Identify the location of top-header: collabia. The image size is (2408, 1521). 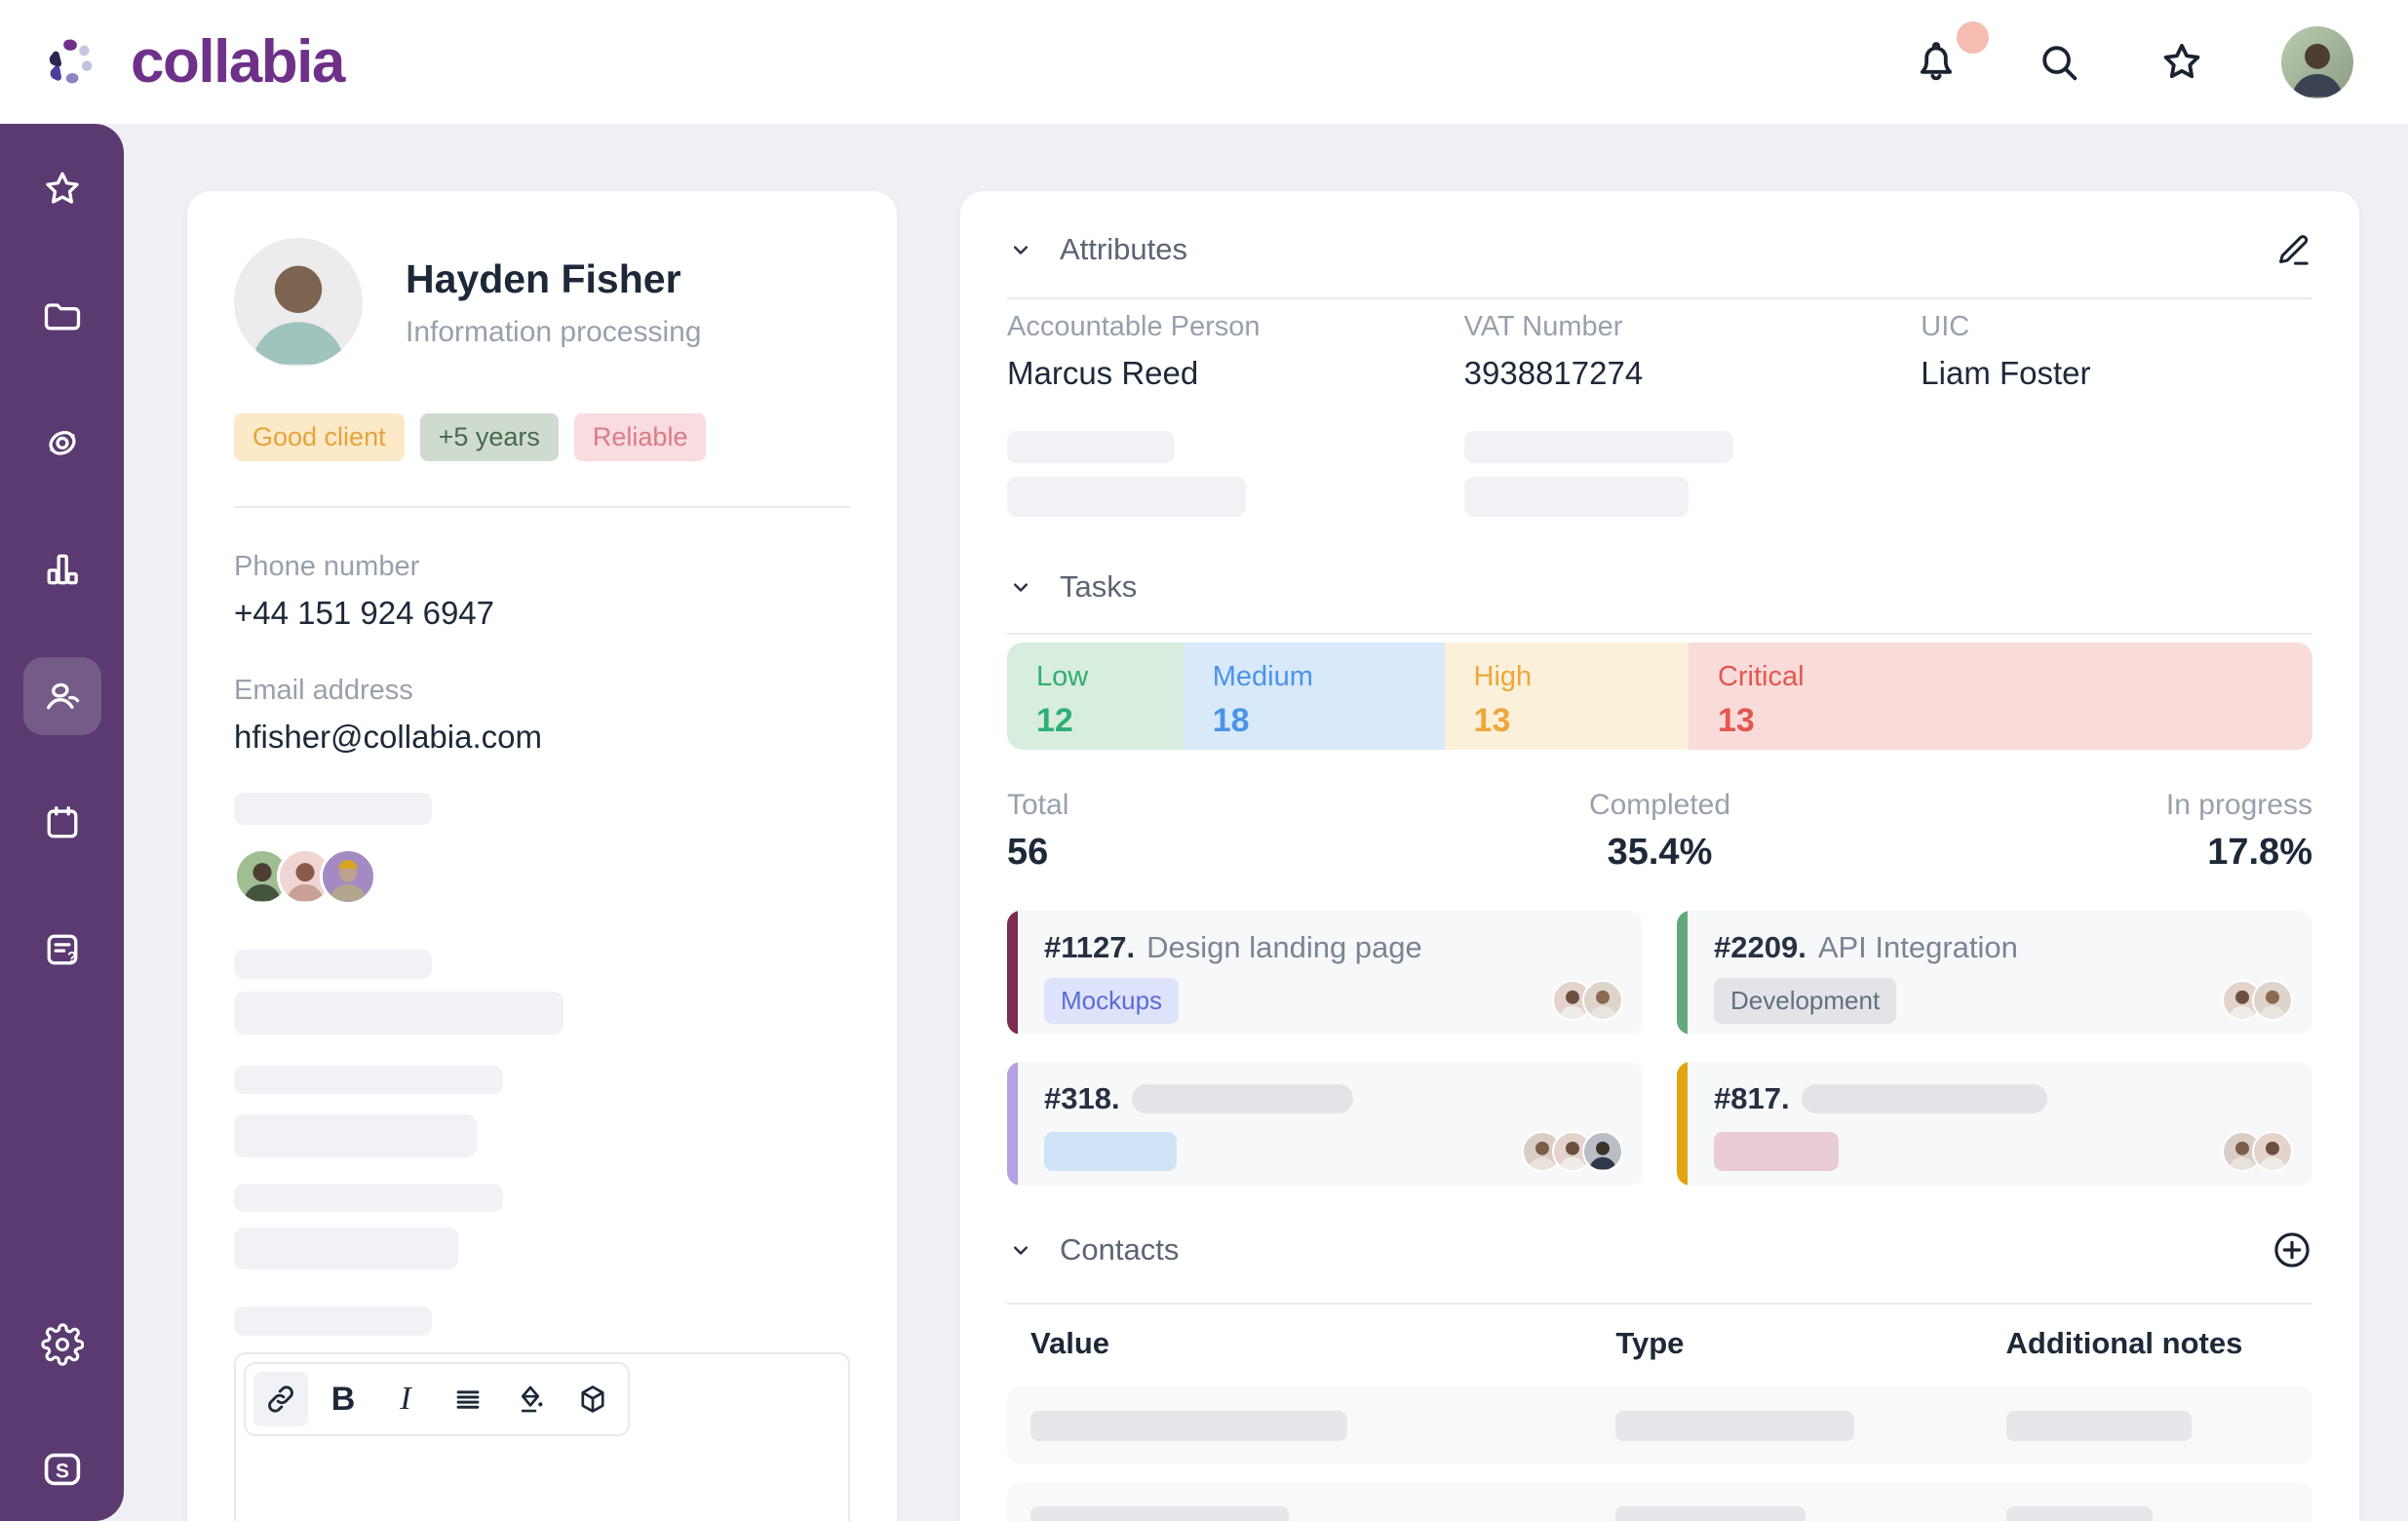
(1204, 62).